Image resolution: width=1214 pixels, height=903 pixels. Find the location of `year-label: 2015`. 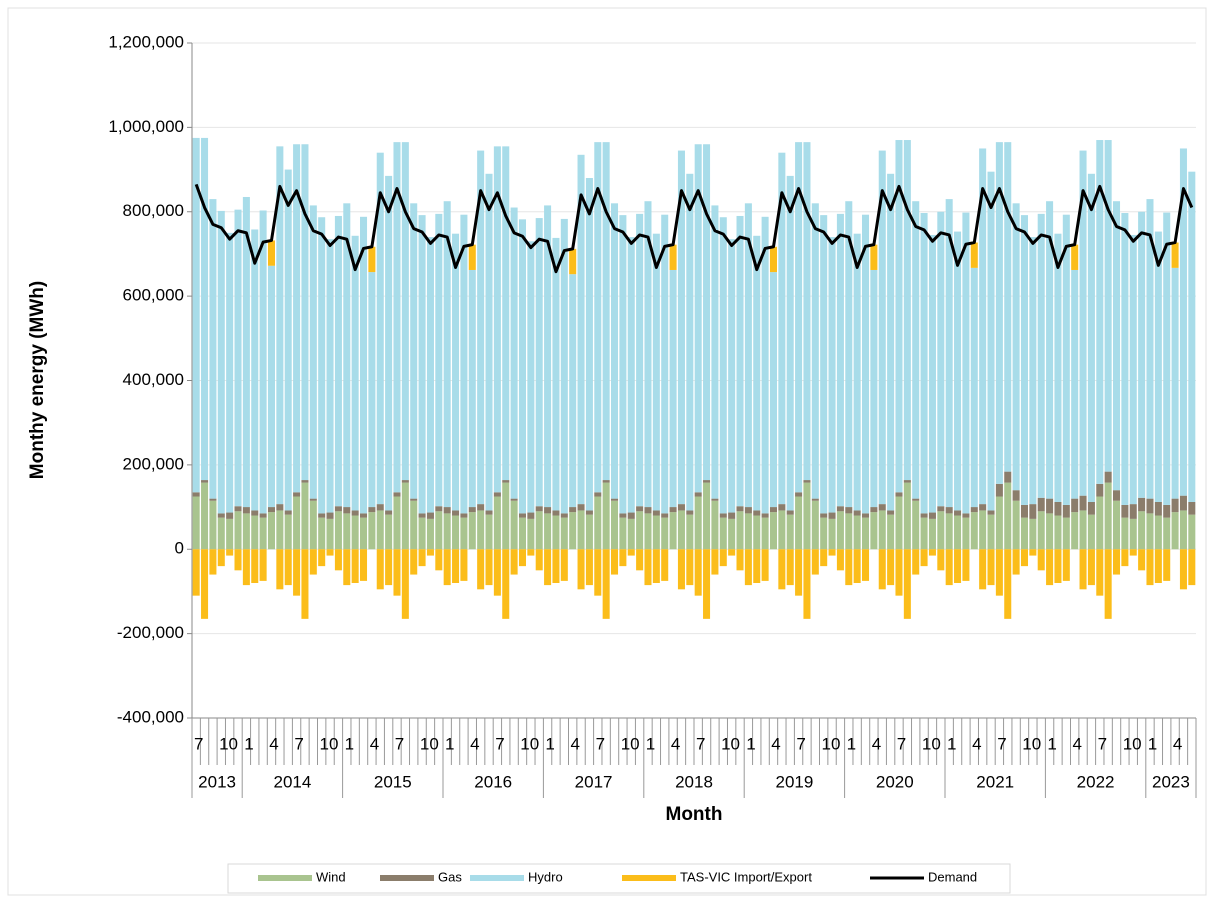

year-label: 2015 is located at coordinates (393, 781).